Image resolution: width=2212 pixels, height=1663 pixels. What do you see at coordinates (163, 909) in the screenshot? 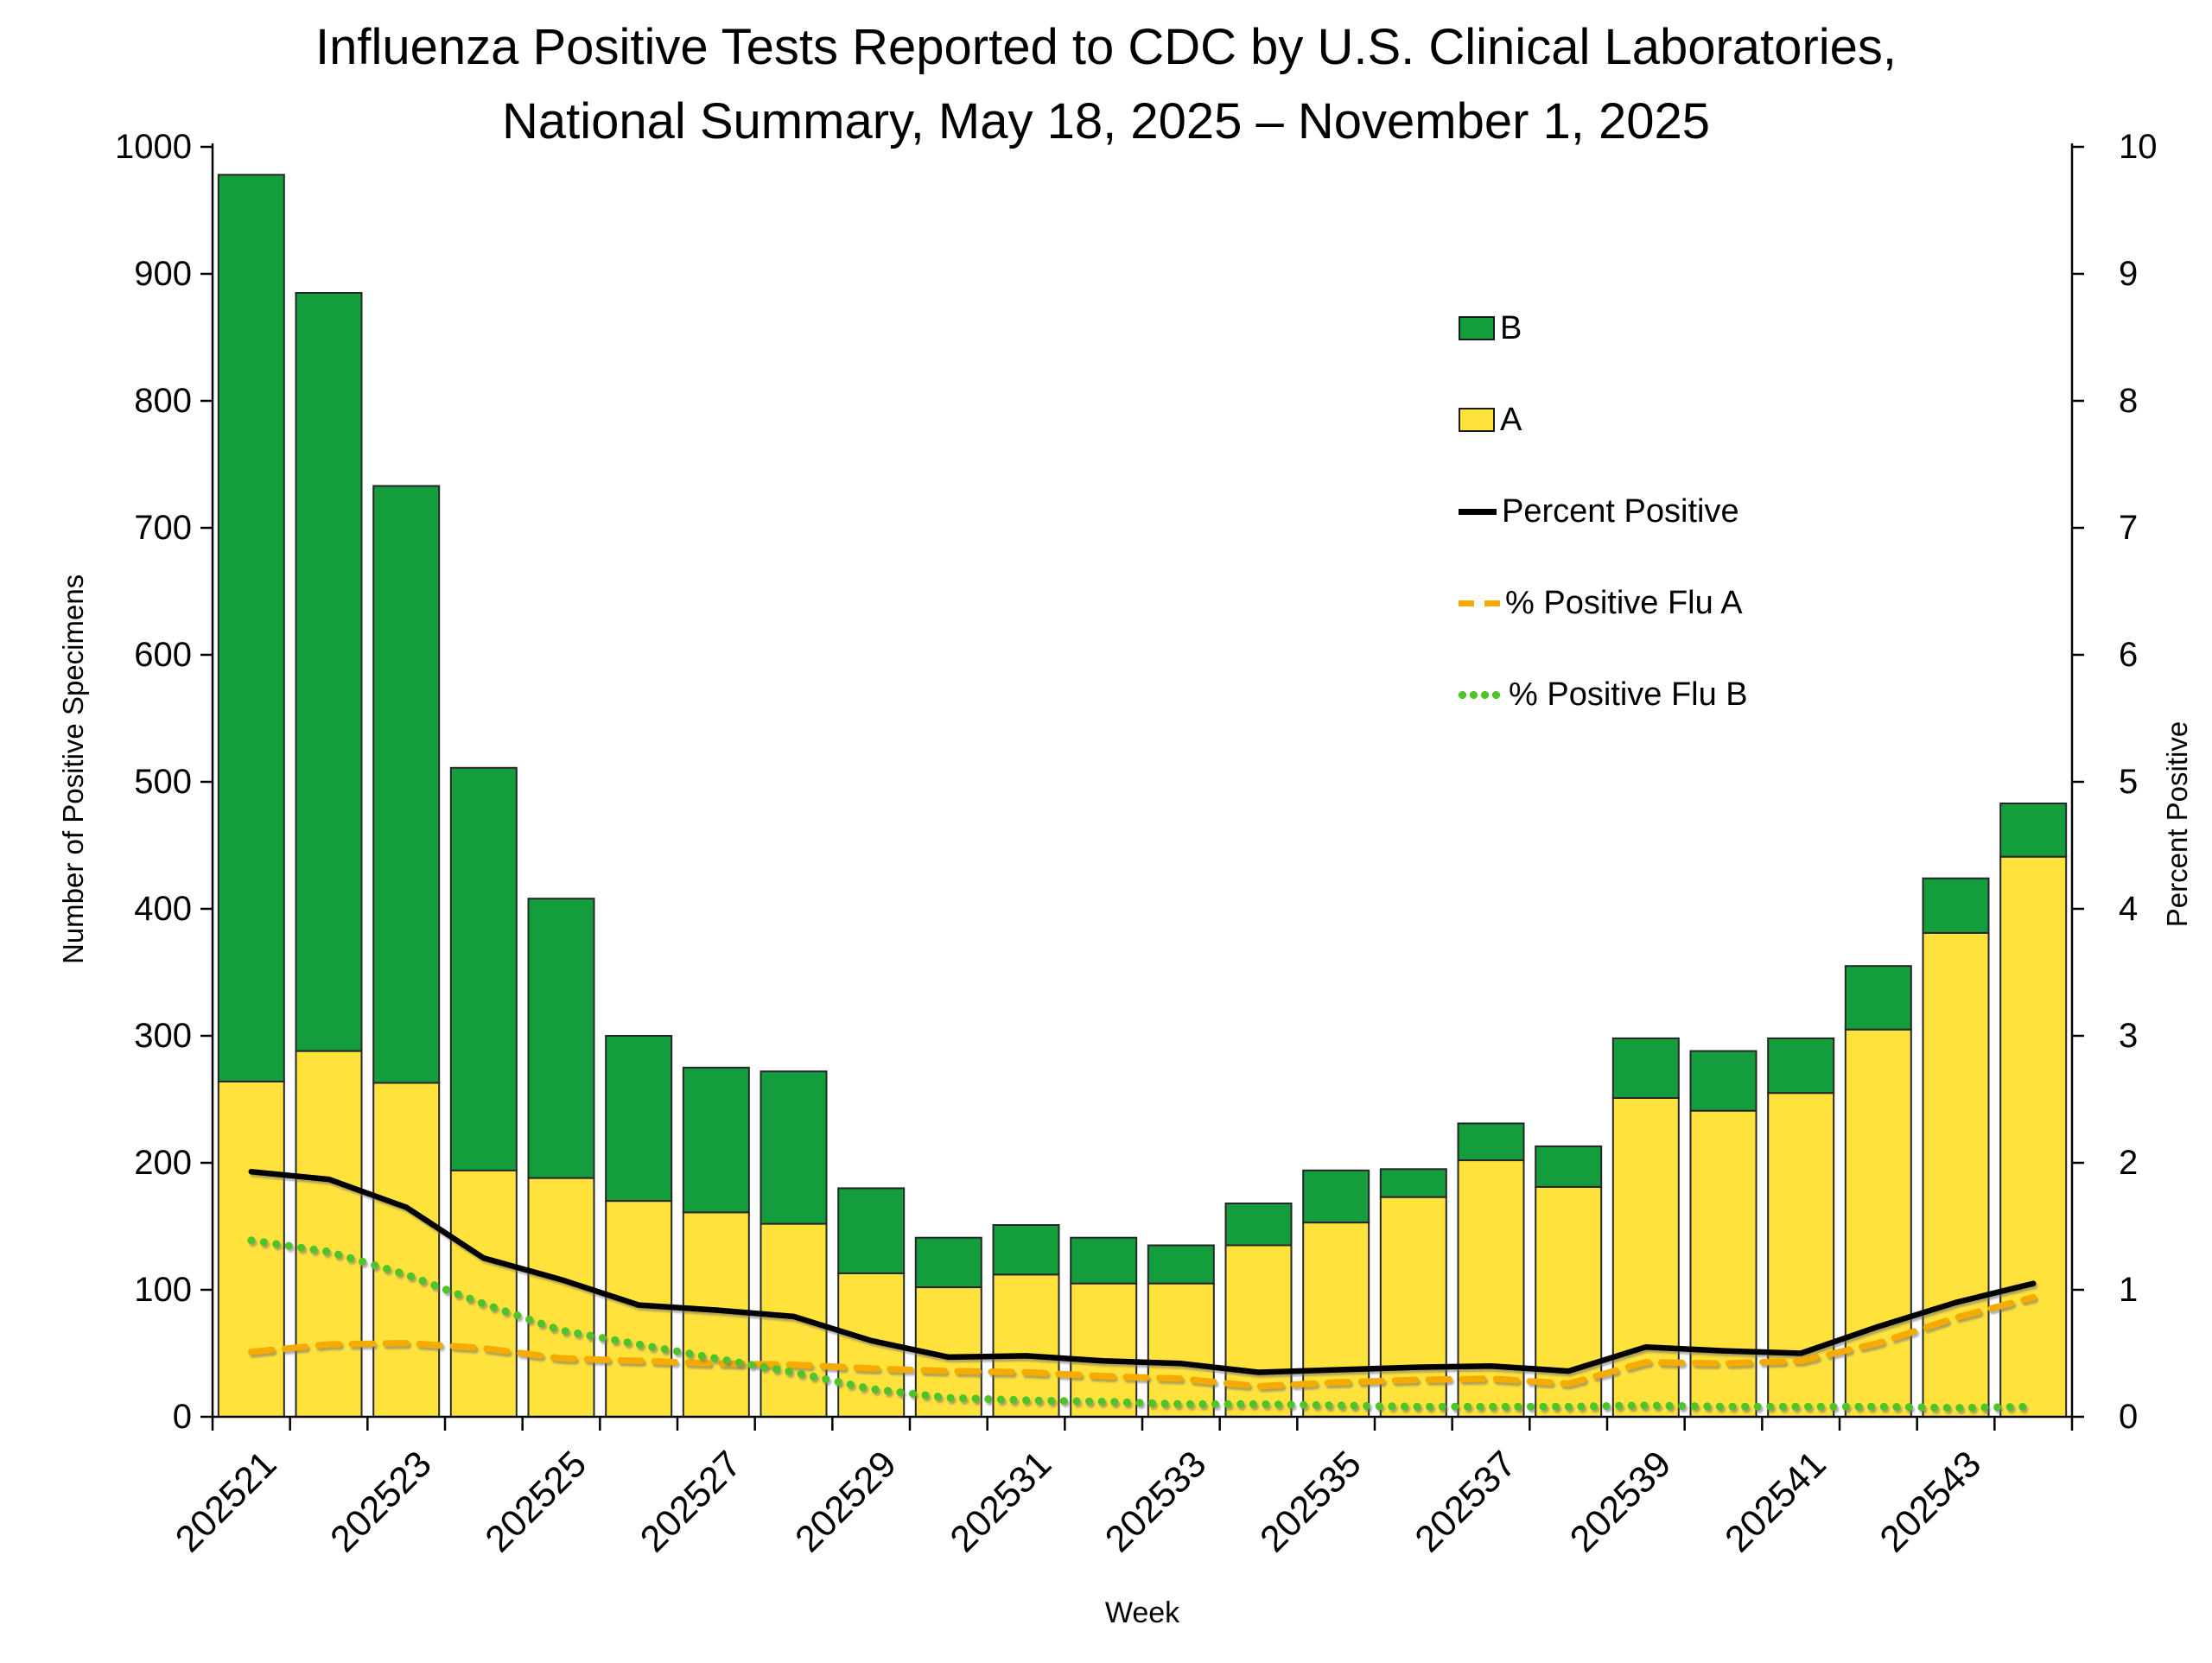
I see `svg-text: 400` at bounding box center [163, 909].